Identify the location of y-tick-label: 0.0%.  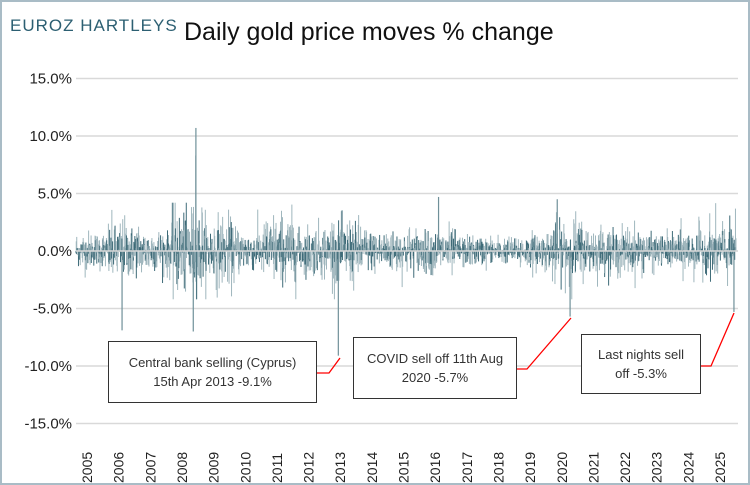
(55, 251).